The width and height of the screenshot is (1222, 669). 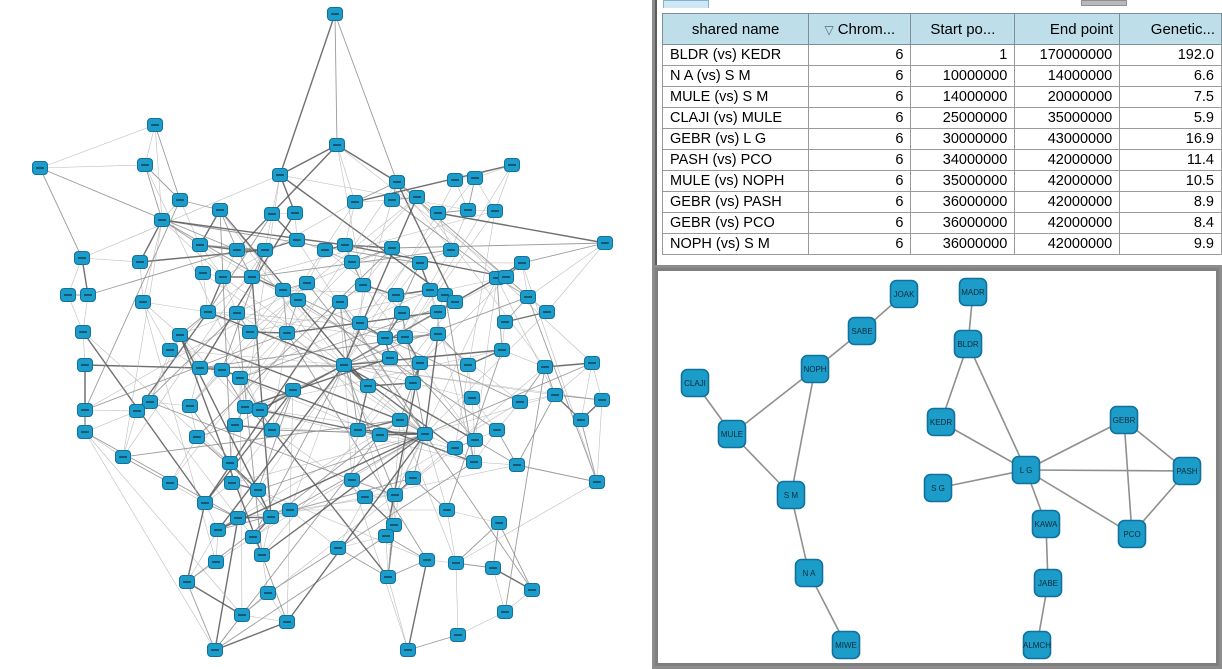 What do you see at coordinates (1067, 160) in the screenshot?
I see `table-cell: 42000000` at bounding box center [1067, 160].